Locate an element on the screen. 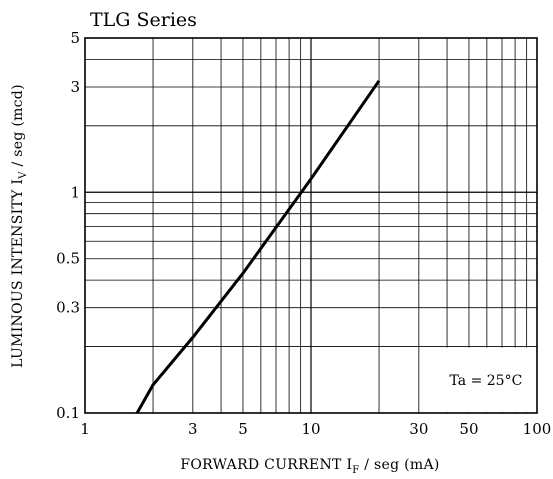 The image size is (553, 479). x-tick-labels: 1 3 5 10 30 50 100 is located at coordinates (315, 429).